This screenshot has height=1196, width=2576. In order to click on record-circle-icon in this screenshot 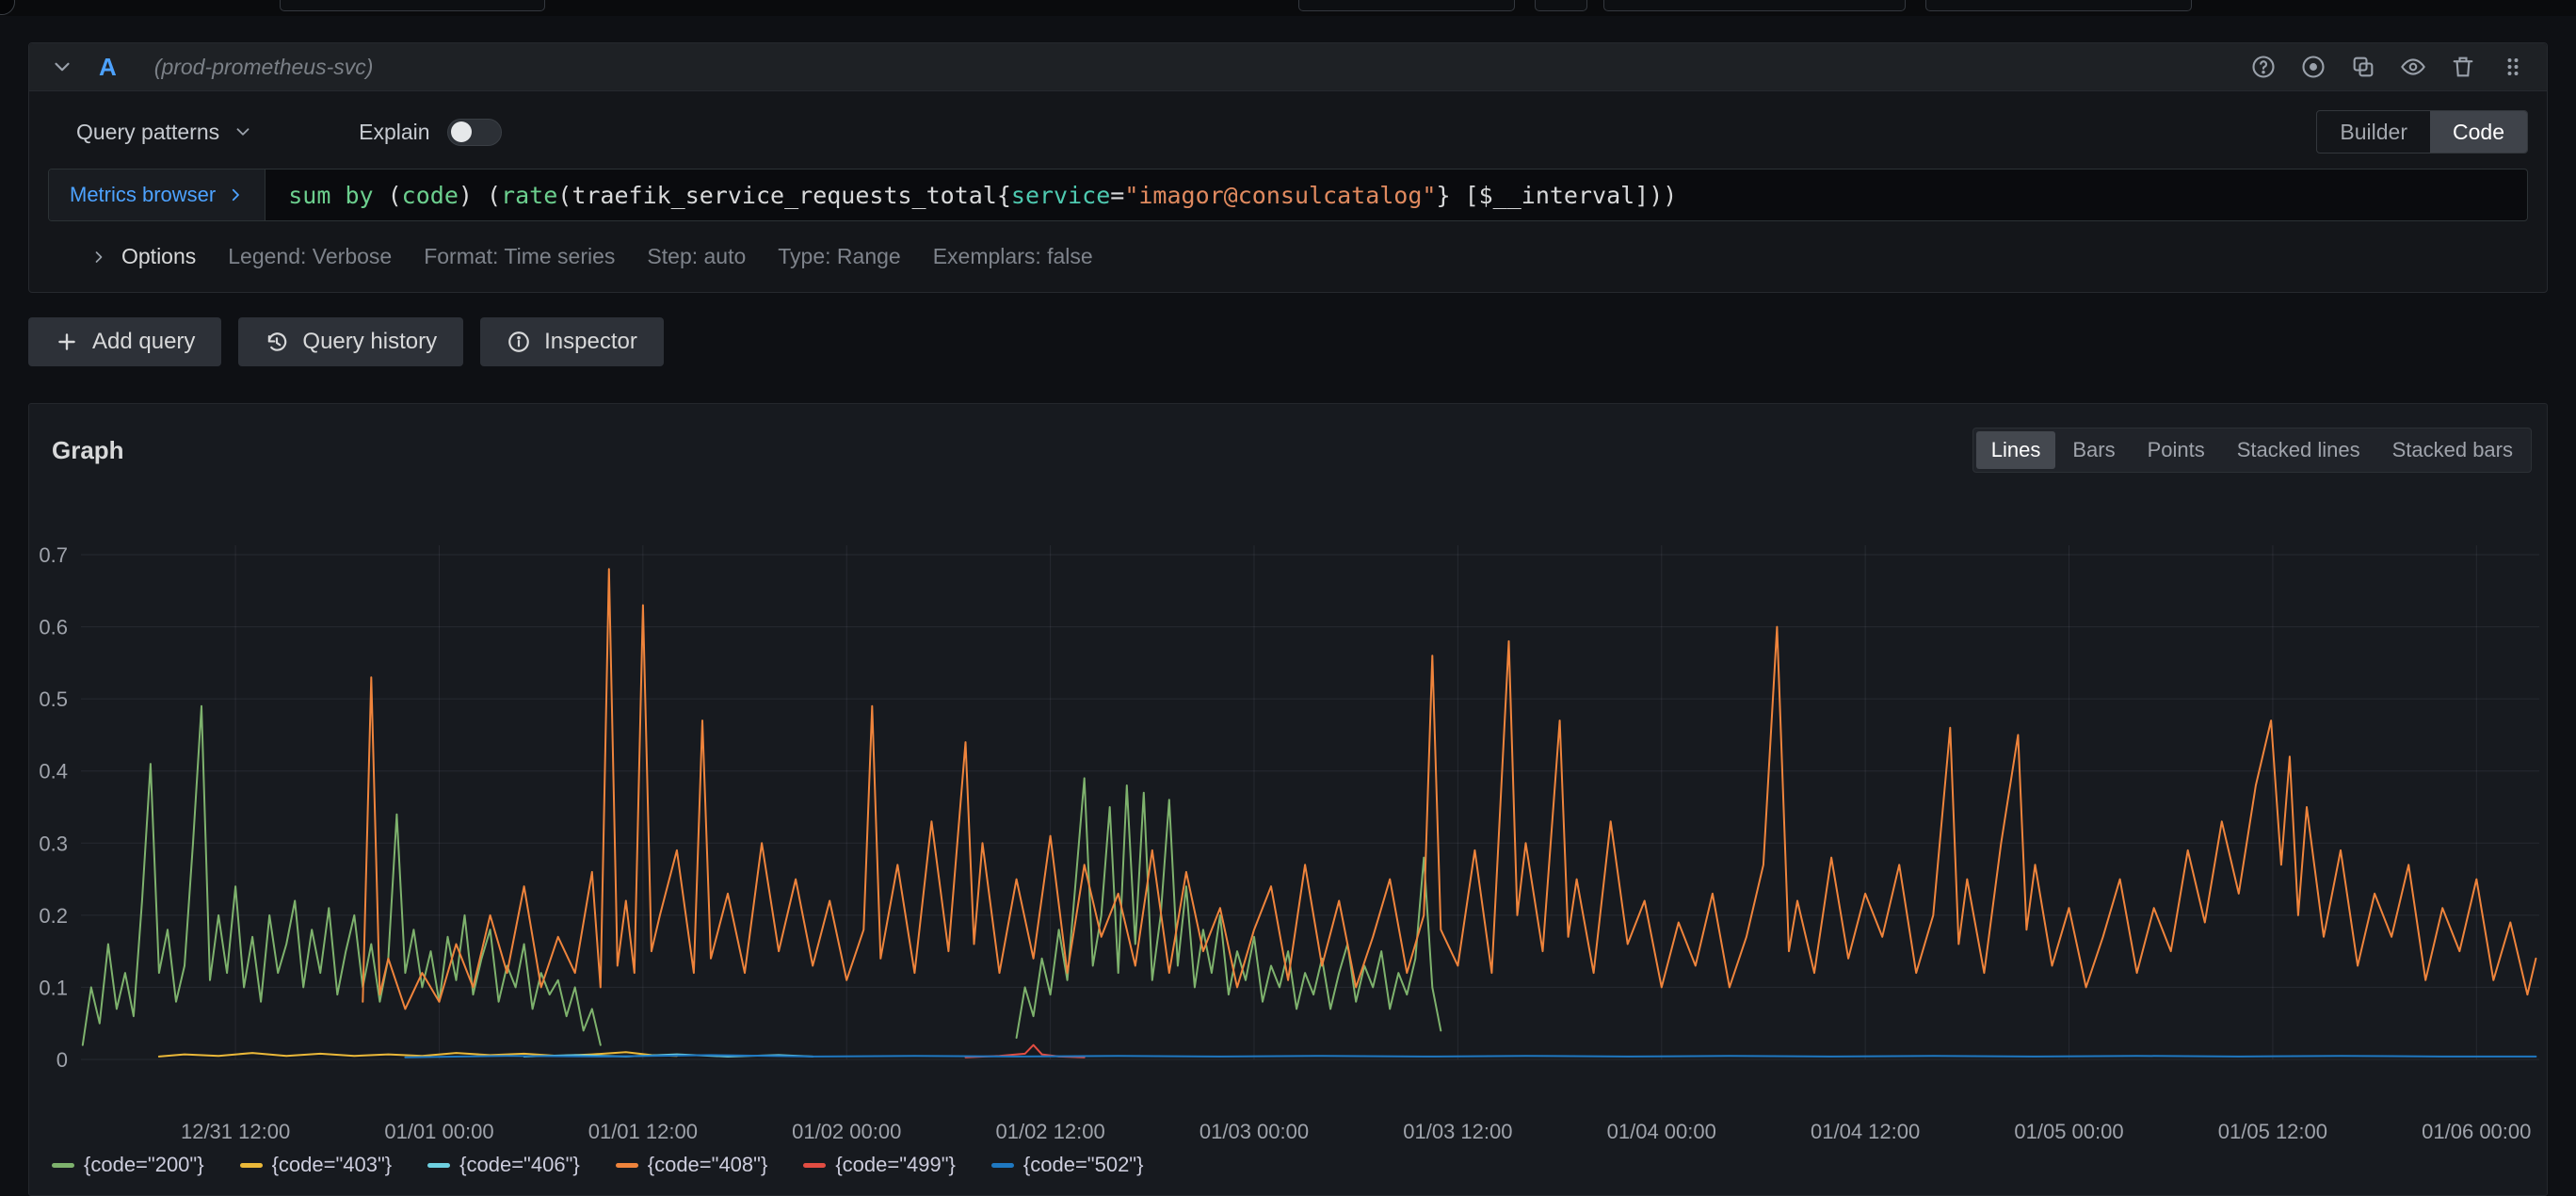, I will do `click(2313, 67)`.